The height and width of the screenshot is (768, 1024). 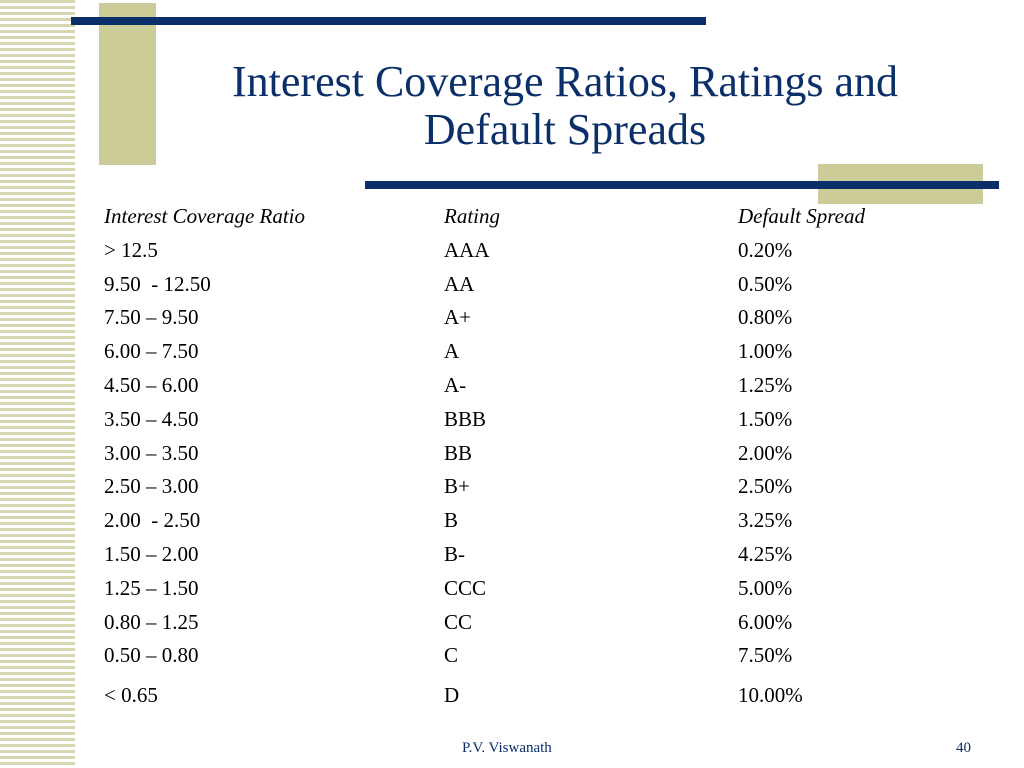 I want to click on table-row: 1.50 – 2.00 B- 4.25%, so click(x=544, y=555).